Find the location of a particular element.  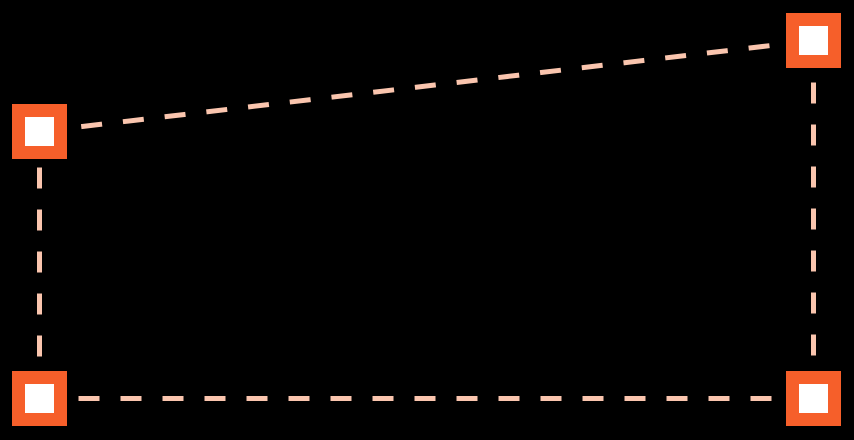

selection-handle-bottom-left is located at coordinates (39, 398).